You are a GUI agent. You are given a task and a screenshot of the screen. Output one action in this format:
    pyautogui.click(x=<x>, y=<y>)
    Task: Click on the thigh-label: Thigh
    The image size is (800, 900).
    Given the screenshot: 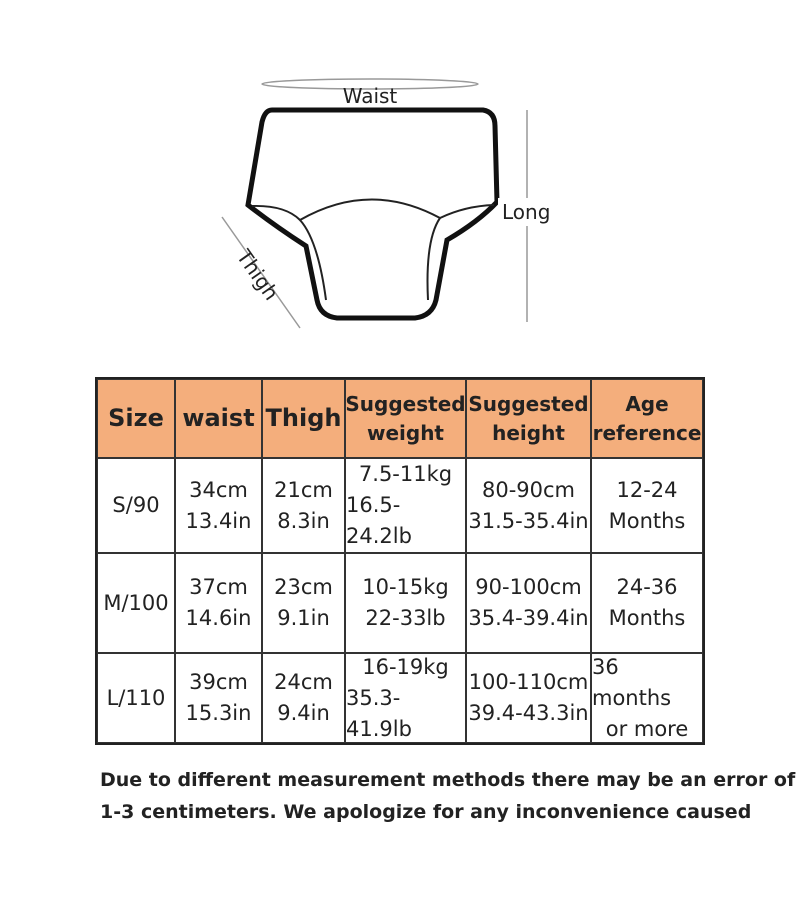 What is the action you would take?
    pyautogui.click(x=257, y=274)
    